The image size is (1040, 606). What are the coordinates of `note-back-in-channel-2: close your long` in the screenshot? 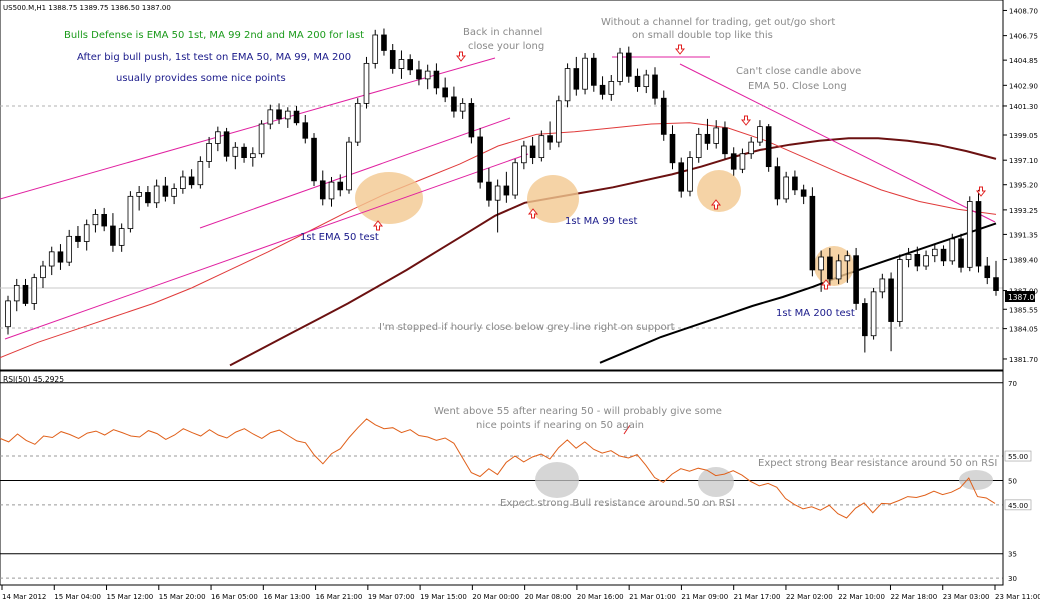 It's located at (506, 46).